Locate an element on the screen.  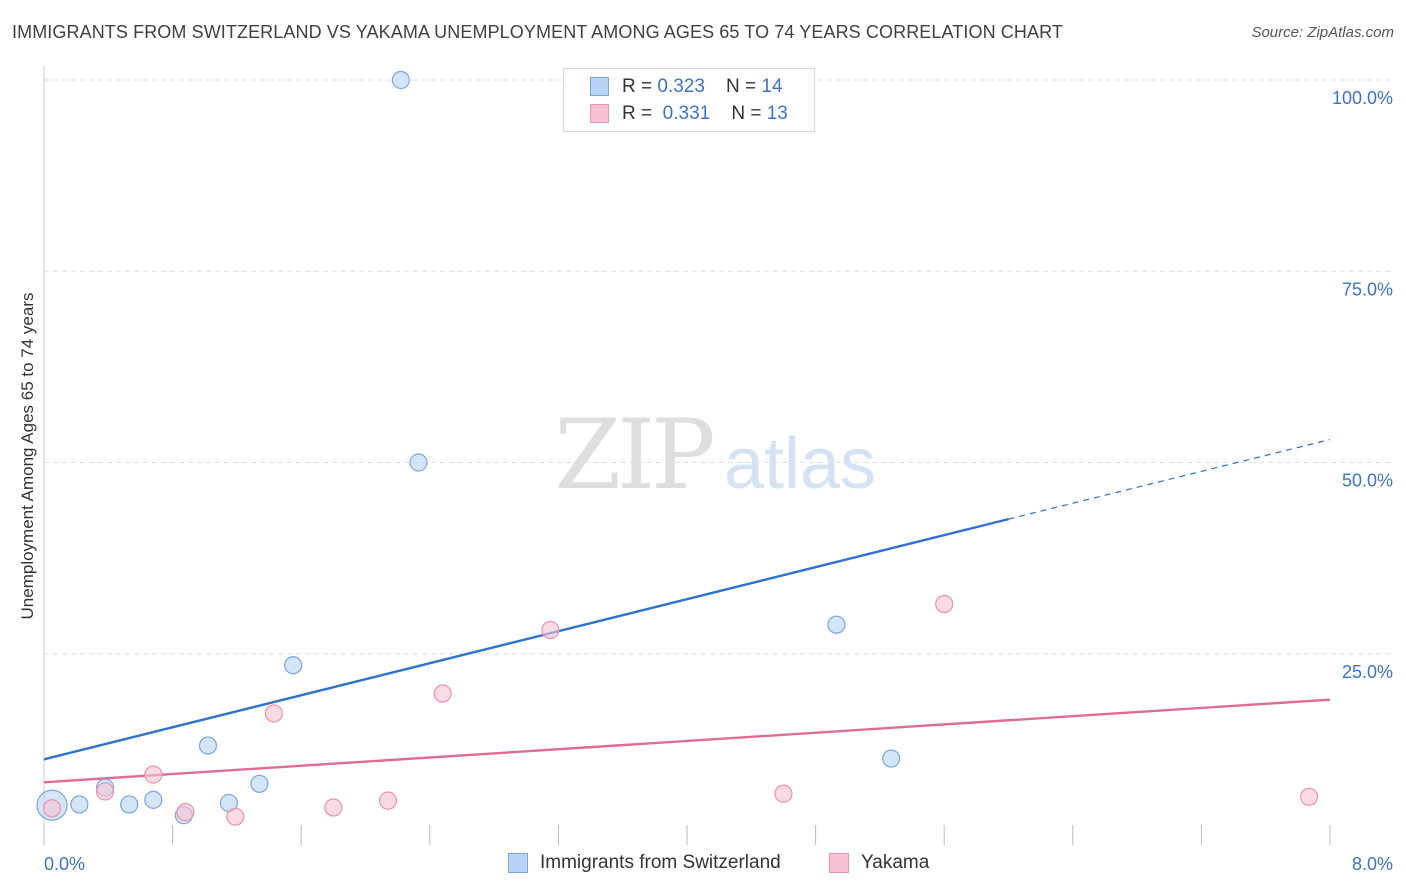
y-axis-label: Unemployment Among Ages 65 to 74 years is located at coordinates (27, 456).